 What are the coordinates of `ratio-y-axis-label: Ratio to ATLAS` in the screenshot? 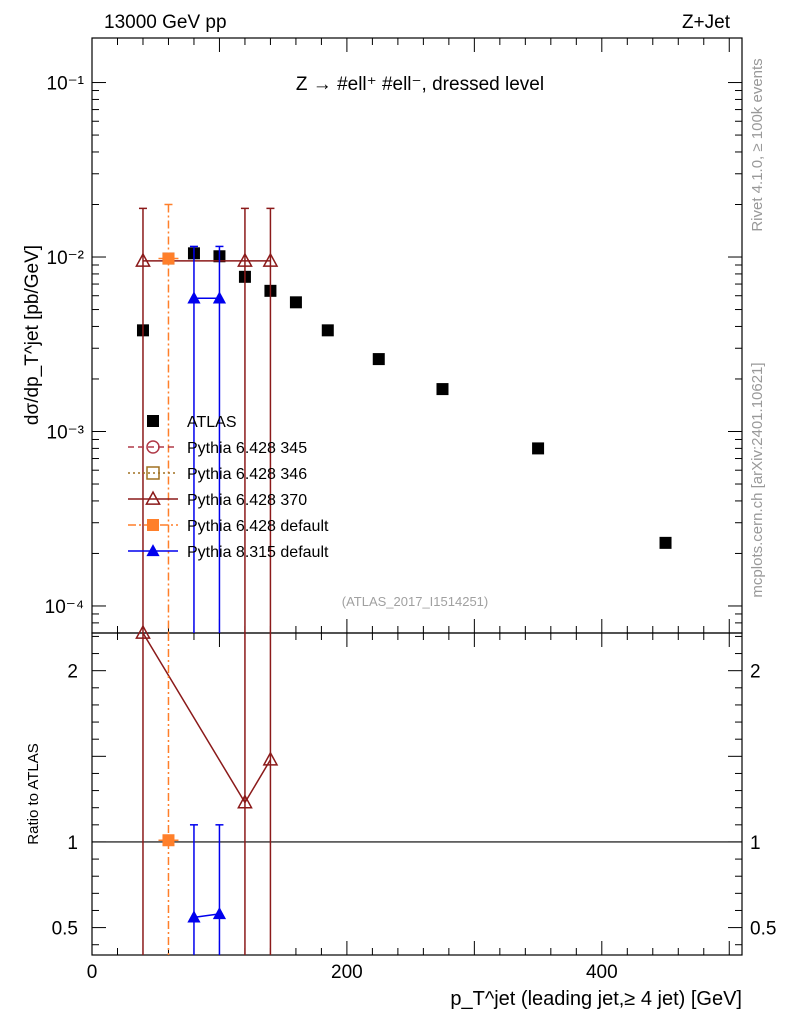 It's located at (33, 793).